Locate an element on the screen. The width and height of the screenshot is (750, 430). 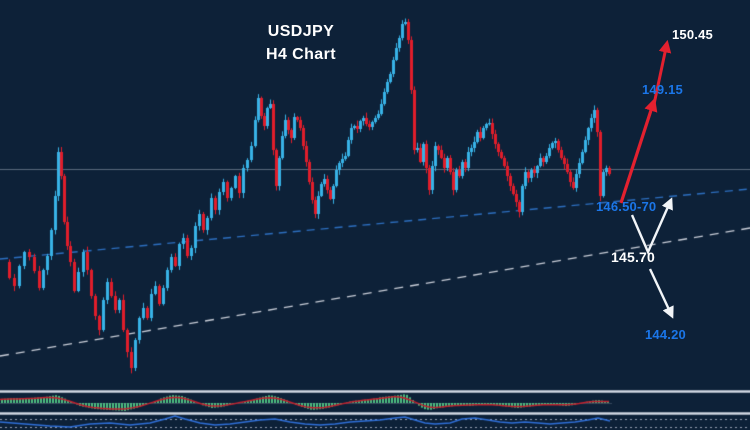
price-label-downside-target: 144.20 is located at coordinates (665, 334).